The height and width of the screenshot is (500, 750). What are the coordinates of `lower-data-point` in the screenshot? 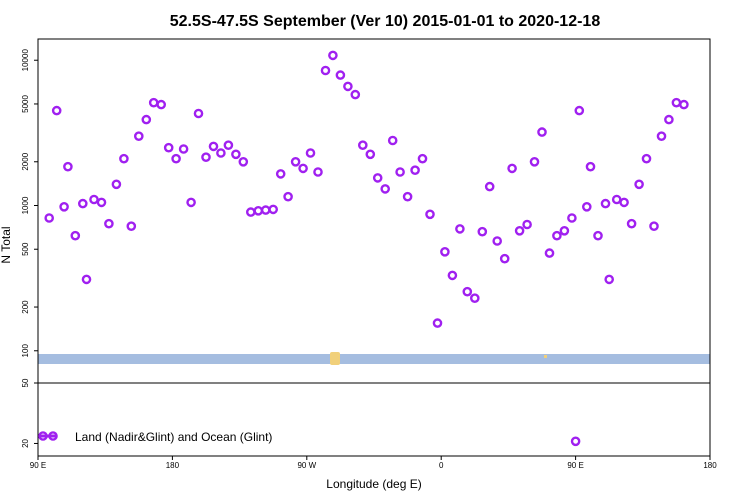 It's located at (575, 441).